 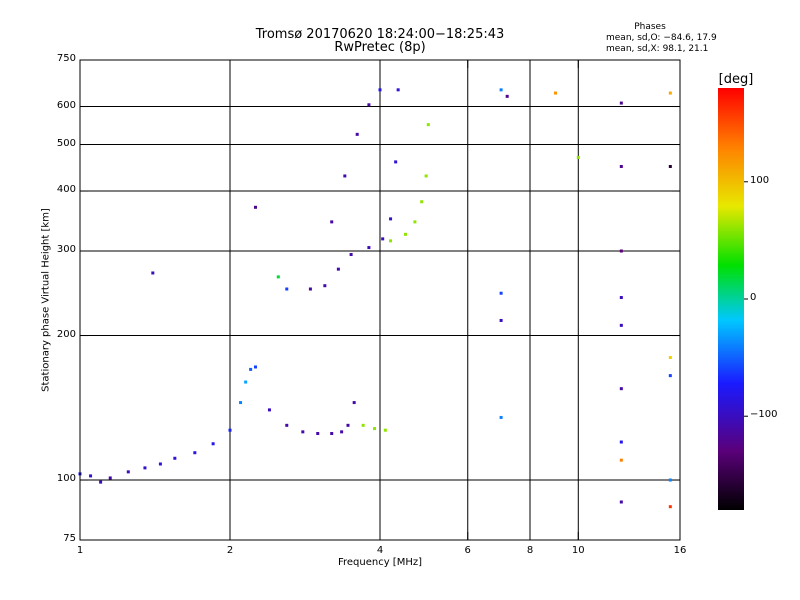 I want to click on legend-title: Phases, so click(x=650, y=27).